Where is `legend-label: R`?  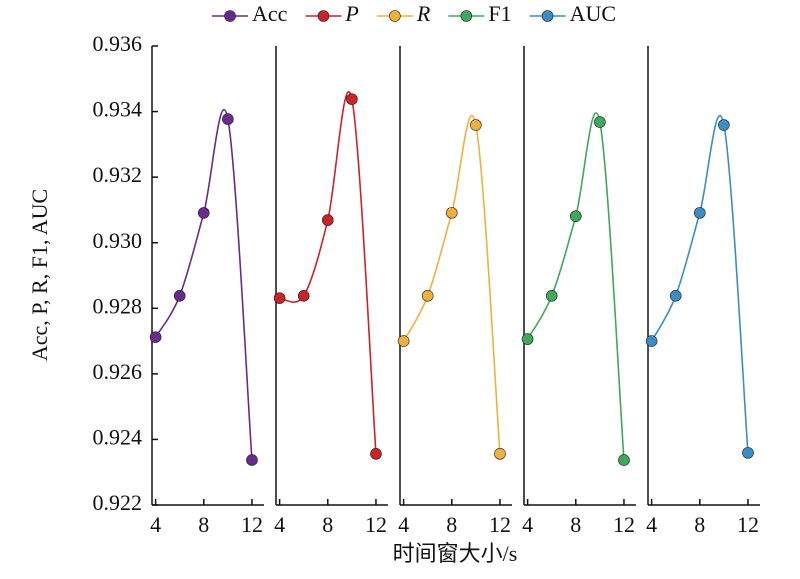
legend-label: R is located at coordinates (423, 13).